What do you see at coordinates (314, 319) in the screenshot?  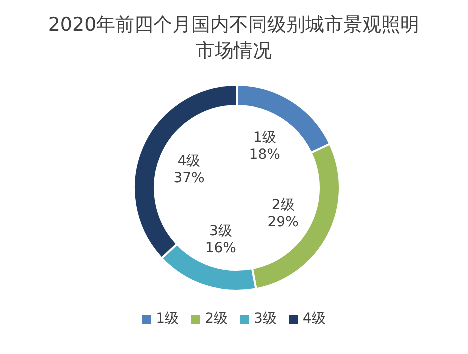 I see `legend-label: 4级` at bounding box center [314, 319].